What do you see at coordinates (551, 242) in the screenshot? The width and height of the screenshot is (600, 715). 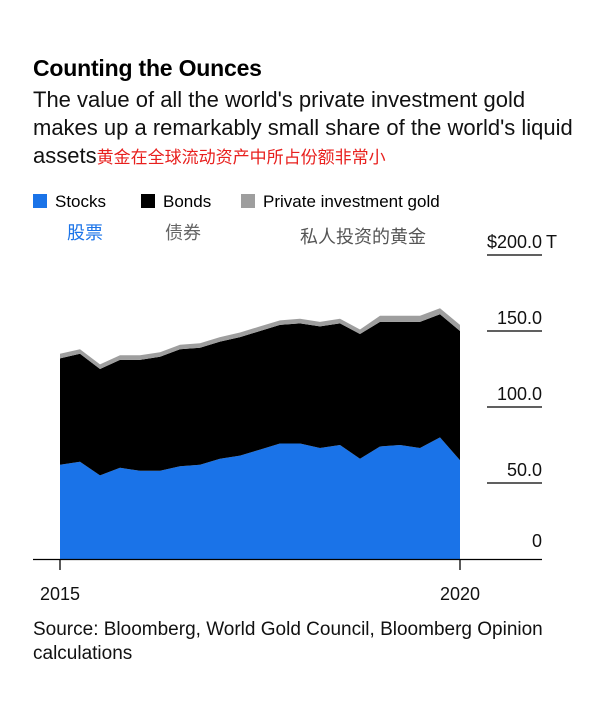 I see `y-unit-label: T` at bounding box center [551, 242].